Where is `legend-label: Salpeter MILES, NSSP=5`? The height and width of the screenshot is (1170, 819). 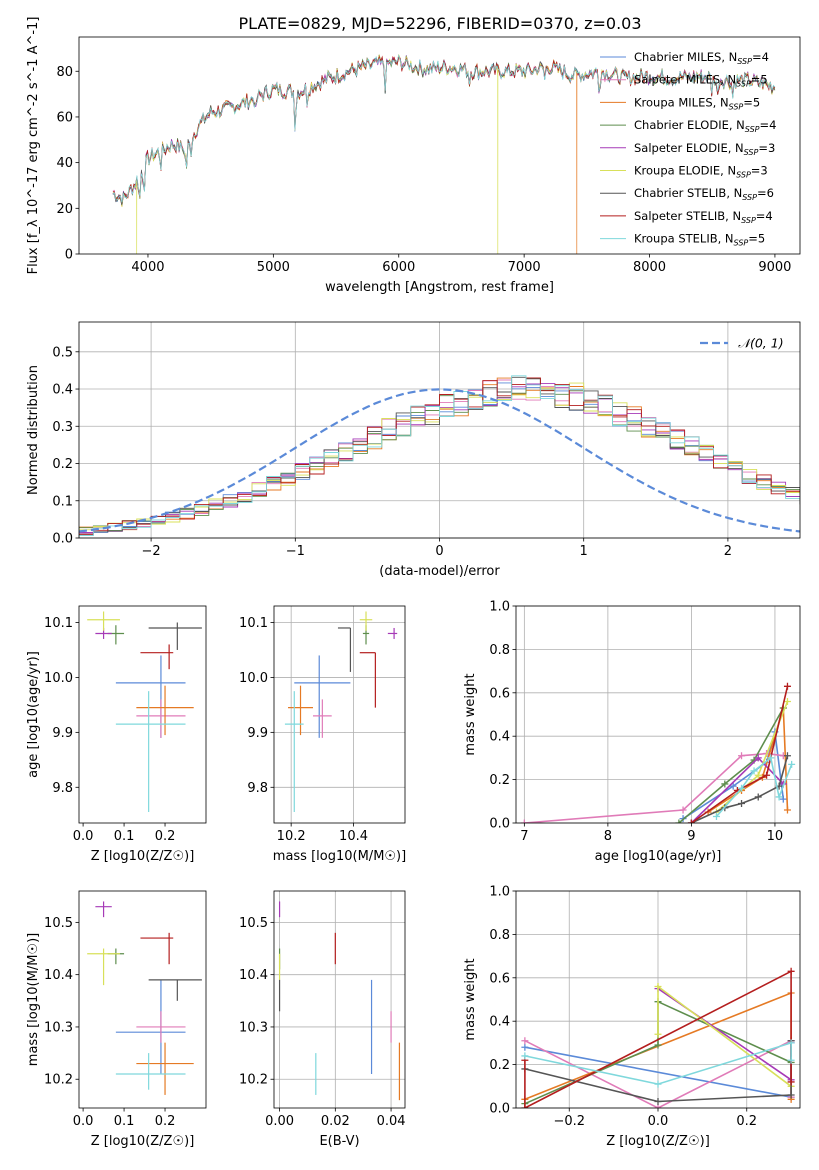
legend-label: Salpeter MILES, NSSP=5 is located at coordinates (701, 81).